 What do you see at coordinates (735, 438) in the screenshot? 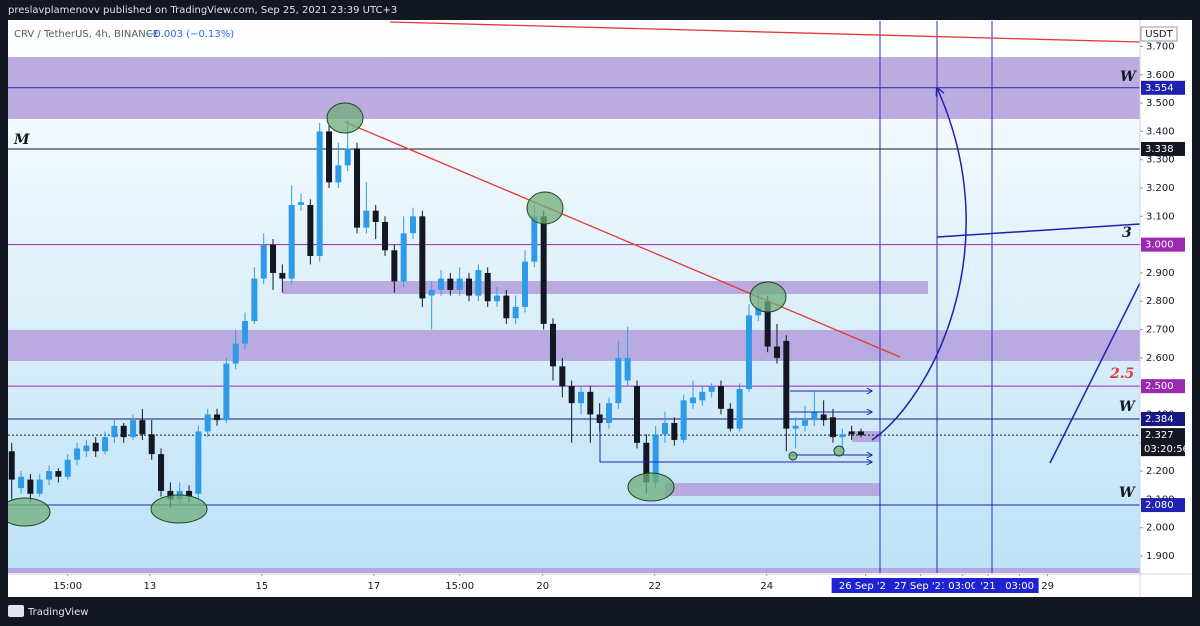
I see `arrow` at bounding box center [735, 438].